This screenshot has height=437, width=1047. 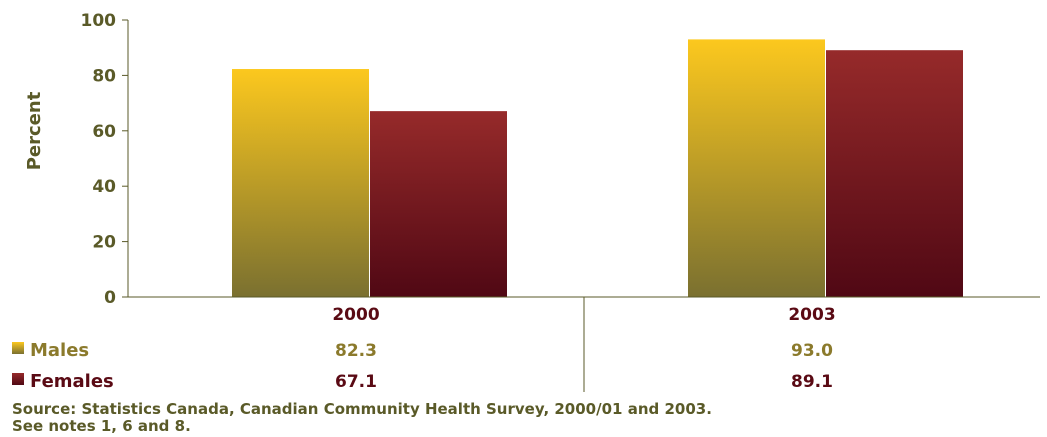 I want to click on y-tick-label: 40, so click(x=104, y=187).